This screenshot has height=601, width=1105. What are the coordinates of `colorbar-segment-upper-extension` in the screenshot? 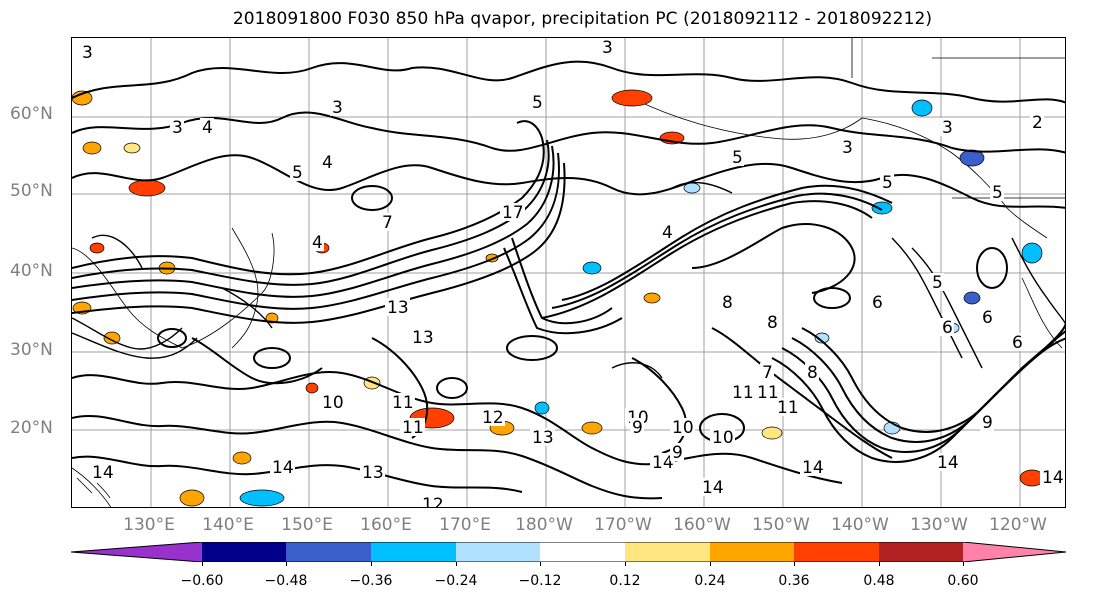 It's located at (1014, 552).